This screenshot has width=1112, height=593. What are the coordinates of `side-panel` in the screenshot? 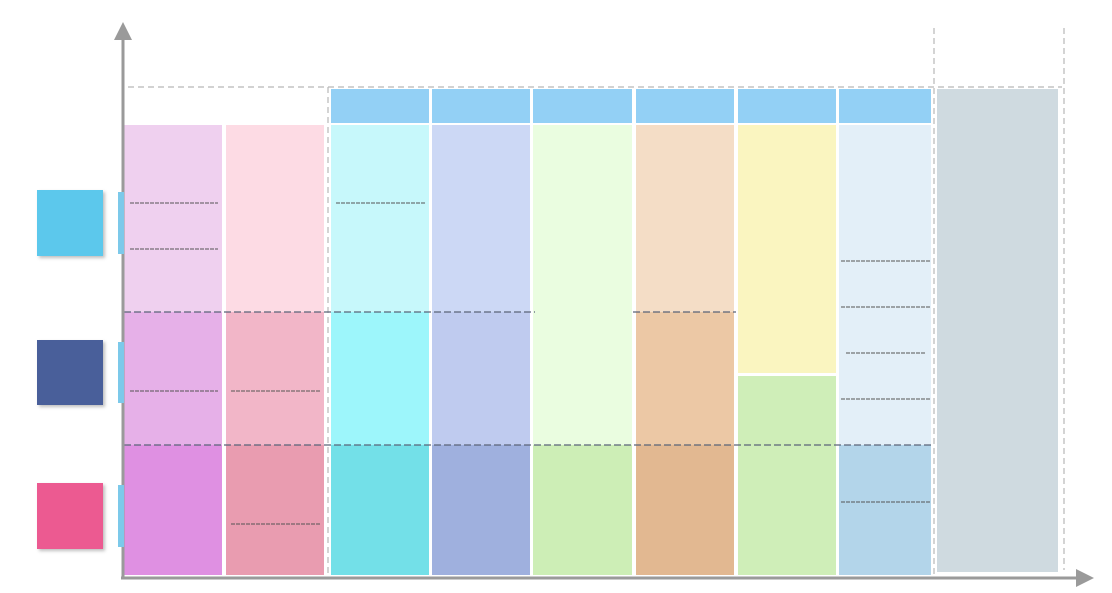 It's located at (997, 330).